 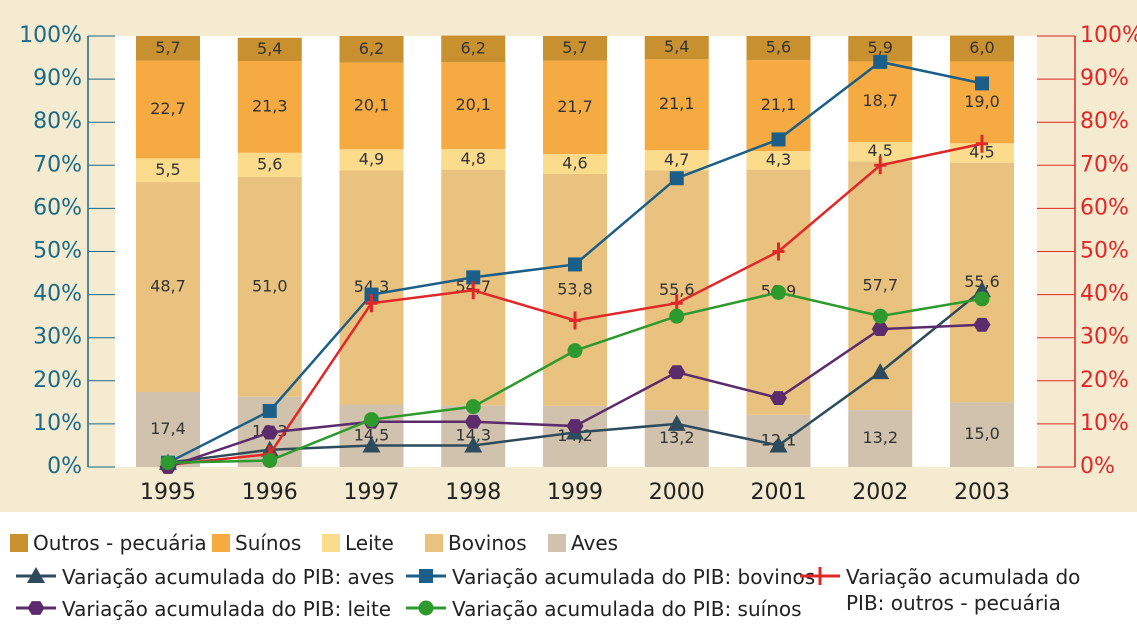 I want to click on legend-item: Variação acumulada do PIB: leite, so click(x=202, y=609).